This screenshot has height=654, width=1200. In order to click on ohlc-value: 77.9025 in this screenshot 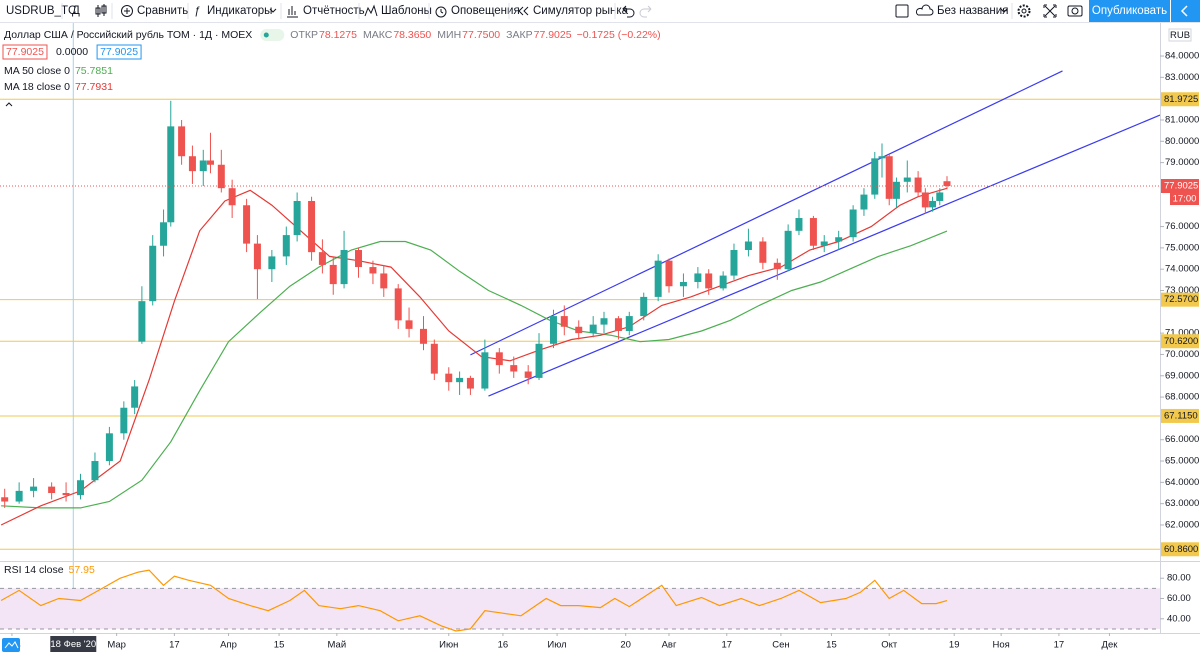, I will do `click(553, 35)`.